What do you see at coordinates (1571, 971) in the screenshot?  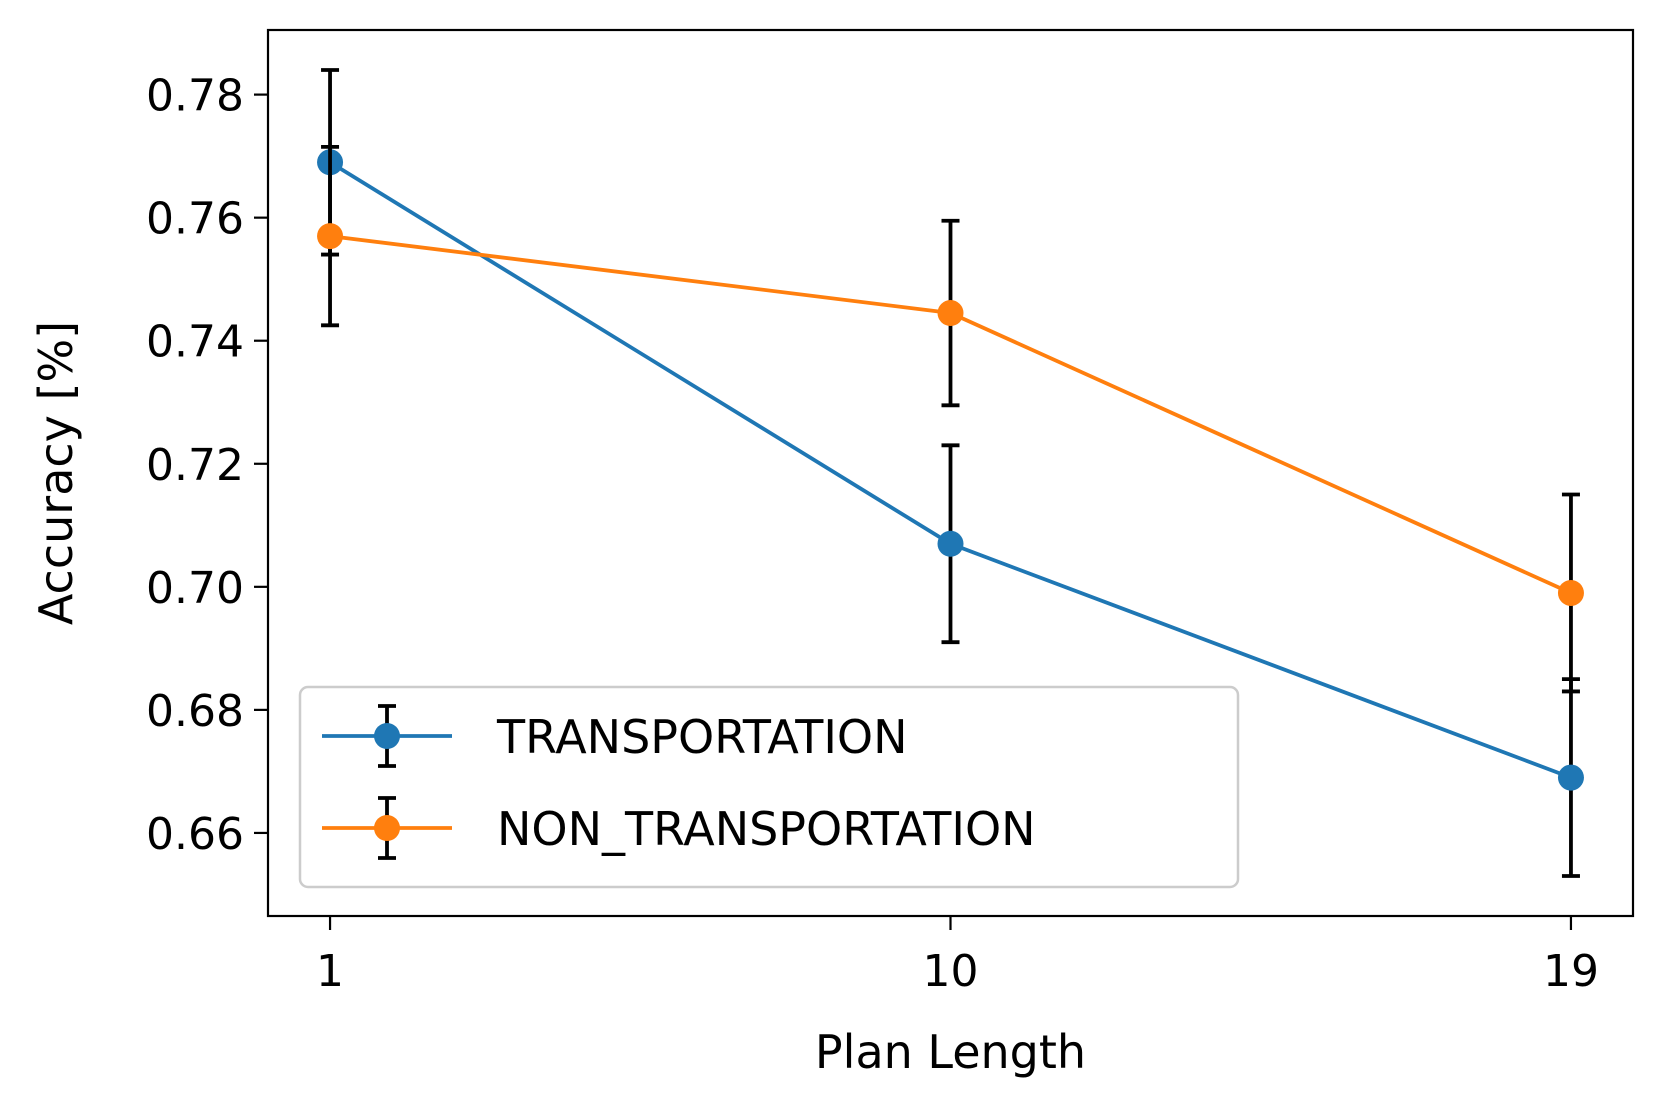 I see `x-tick-label: 19` at bounding box center [1571, 971].